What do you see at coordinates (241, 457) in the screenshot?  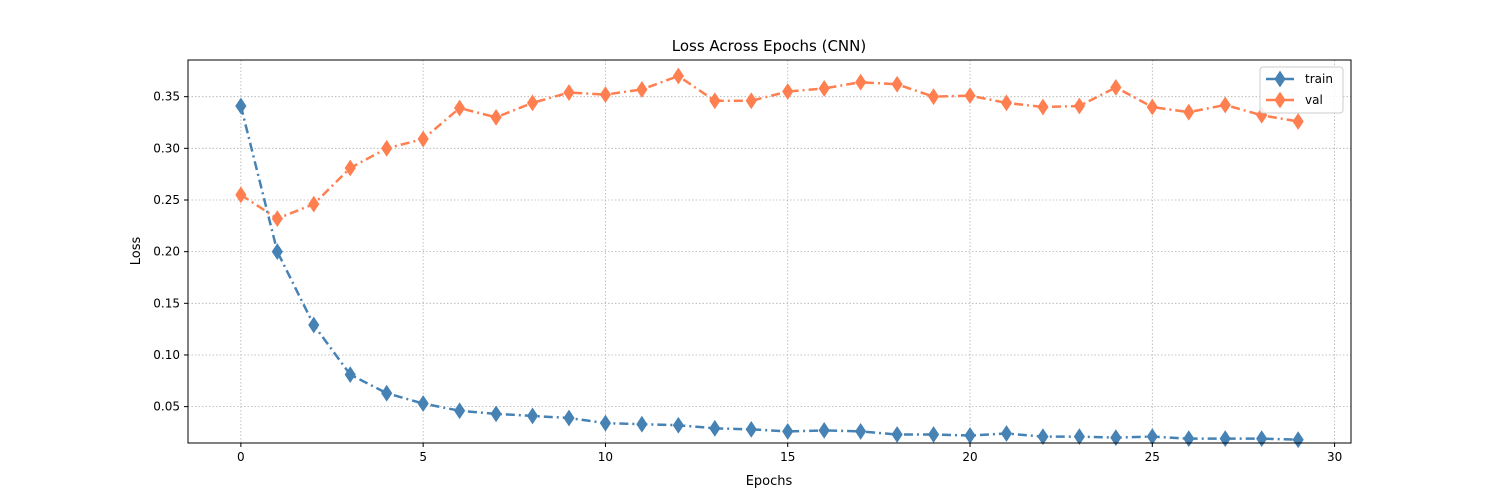 I see `x-tick-label: 0` at bounding box center [241, 457].